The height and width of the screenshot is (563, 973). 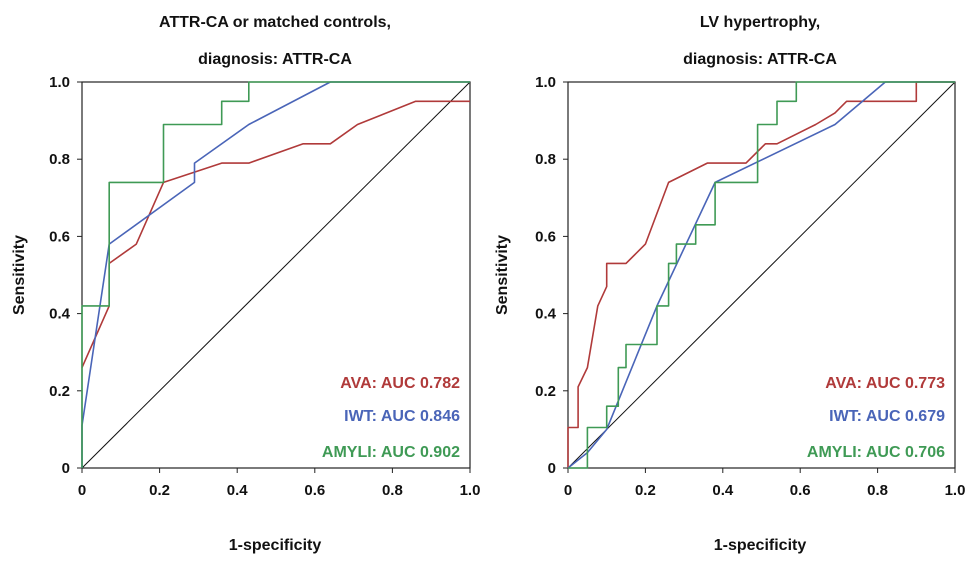 What do you see at coordinates (400, 383) in the screenshot?
I see `panel-1-annotation-ava: AVA: AUC 0.782` at bounding box center [400, 383].